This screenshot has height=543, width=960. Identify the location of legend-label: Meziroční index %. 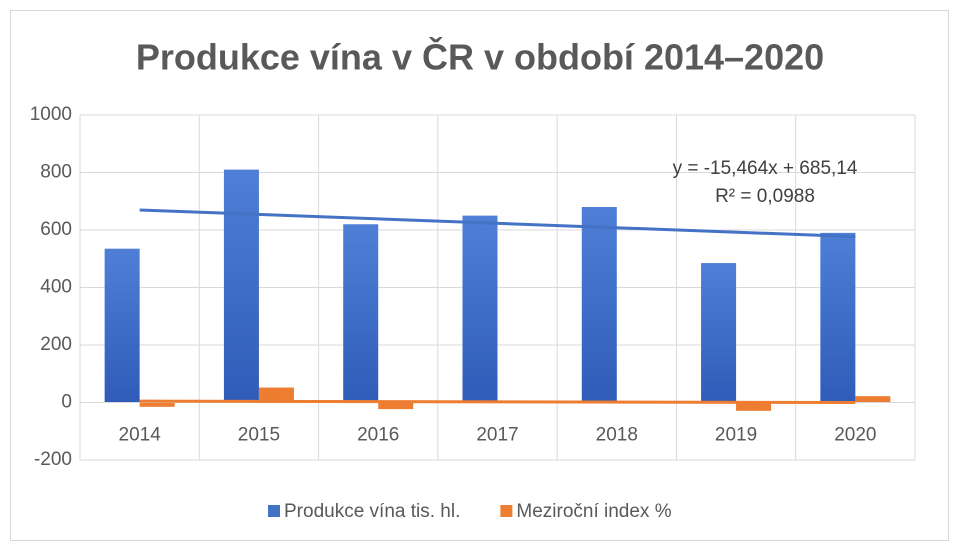
(593, 511).